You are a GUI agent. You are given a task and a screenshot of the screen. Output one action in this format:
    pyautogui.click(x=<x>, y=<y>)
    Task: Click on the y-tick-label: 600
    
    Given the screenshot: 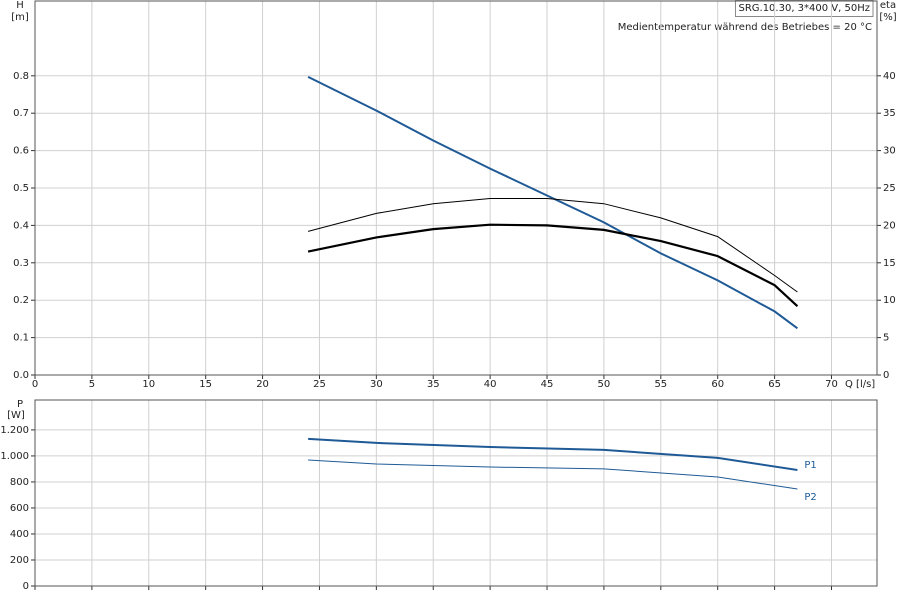 What is the action you would take?
    pyautogui.click(x=19, y=508)
    